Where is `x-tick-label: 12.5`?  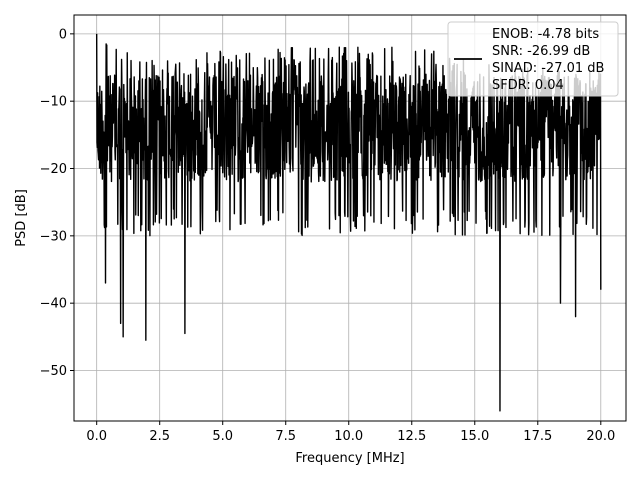
x-tick-label: 12.5 is located at coordinates (411, 436).